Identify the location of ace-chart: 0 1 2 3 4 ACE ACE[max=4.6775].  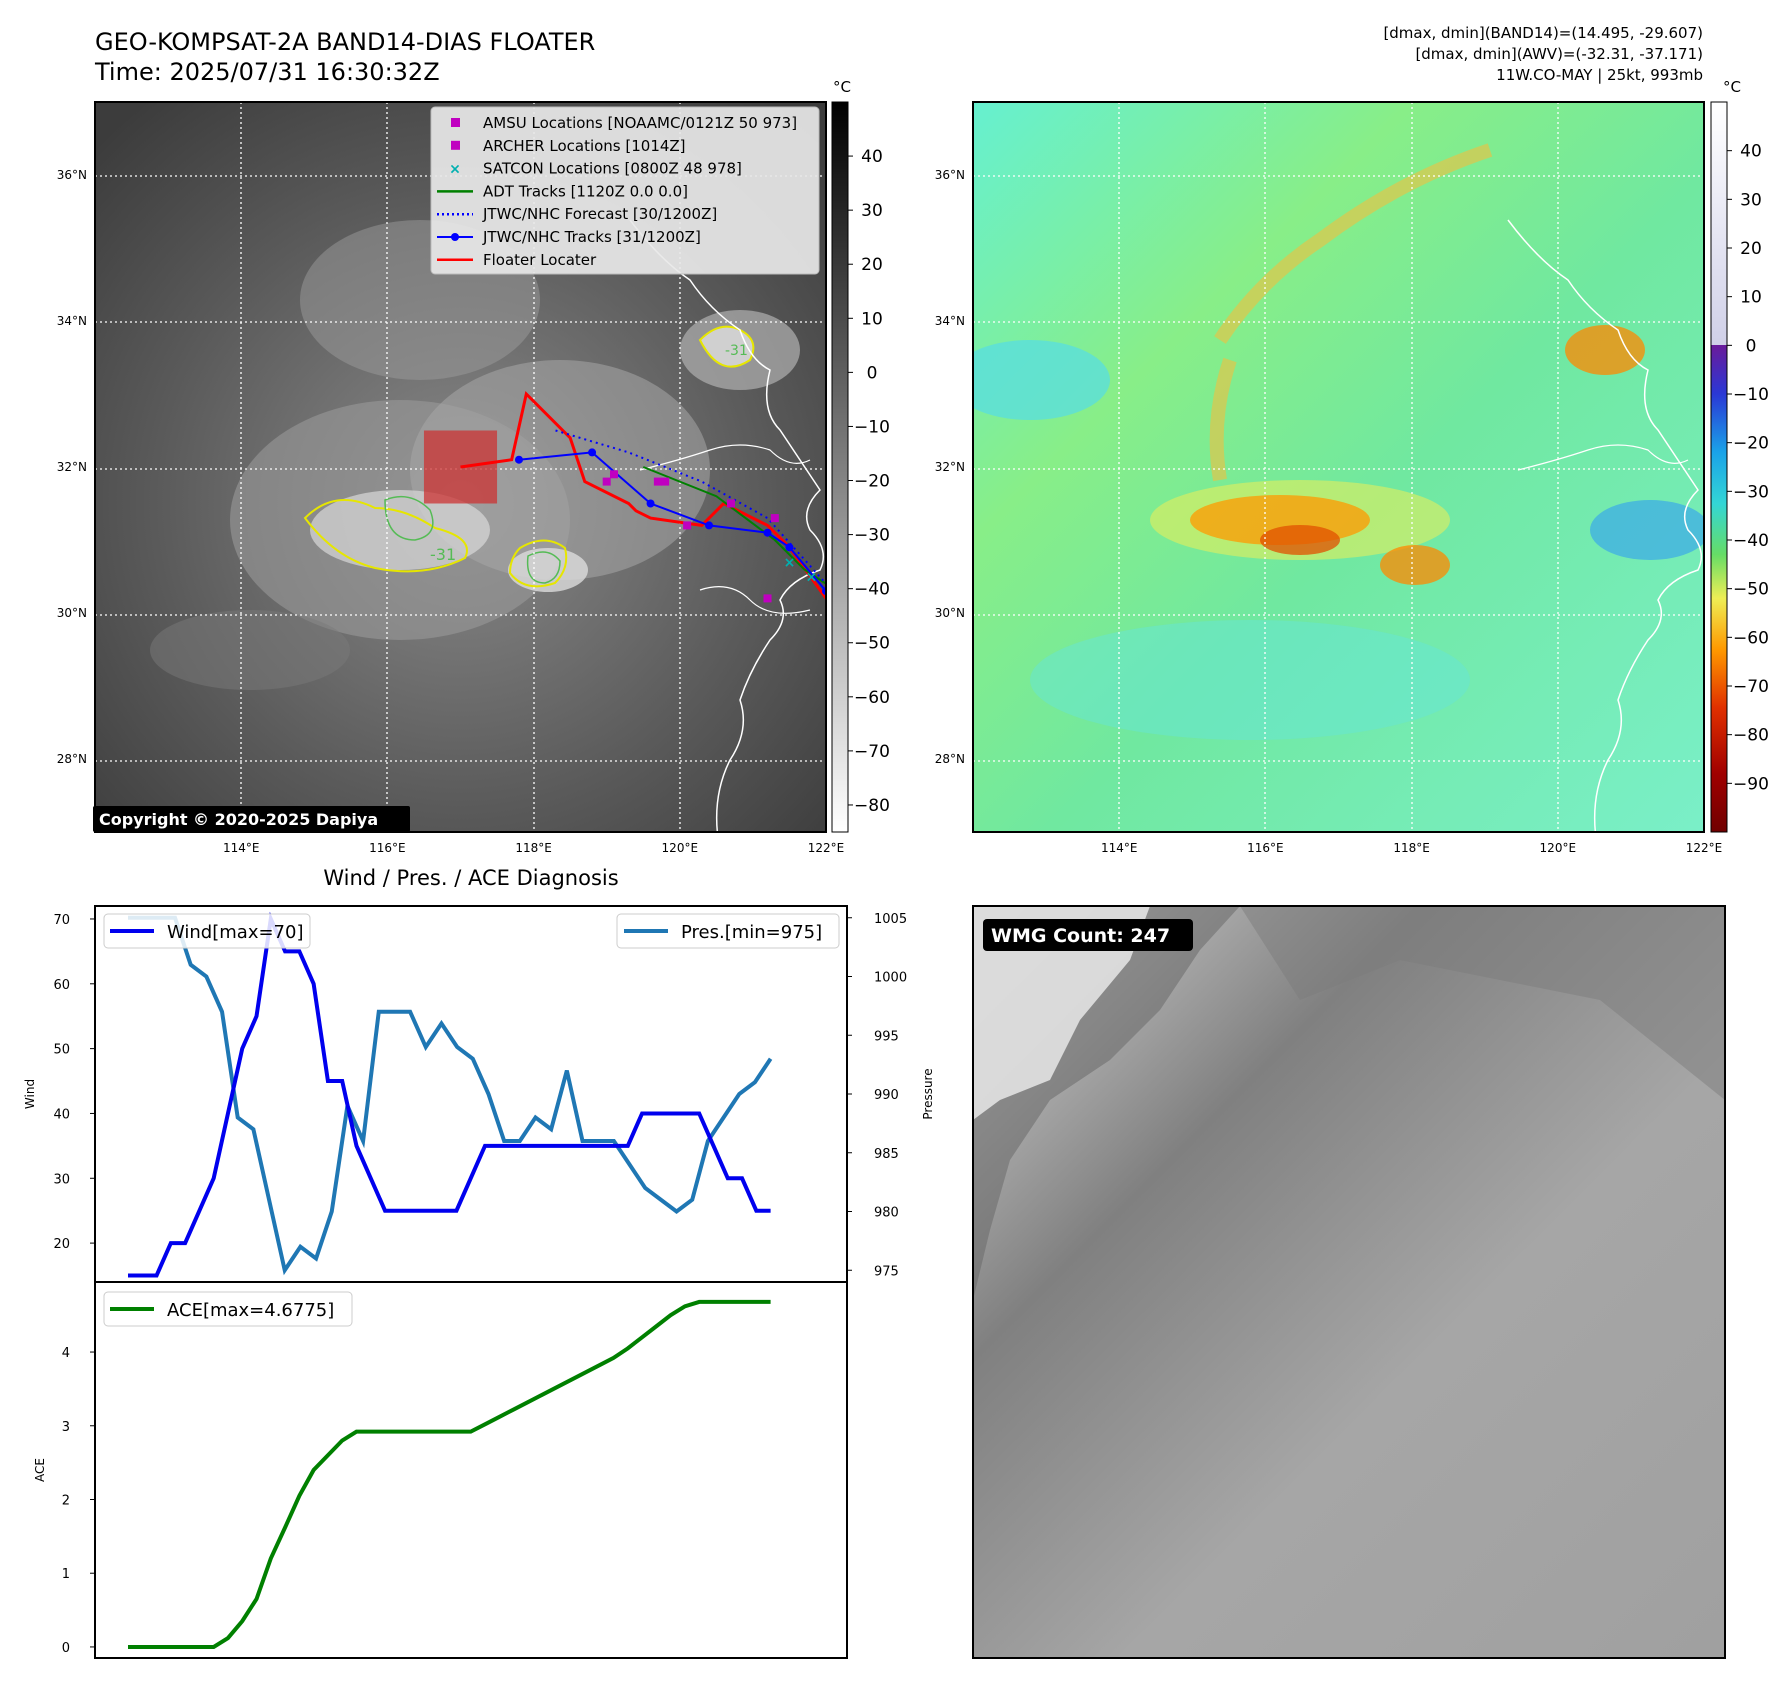
(440, 1470).